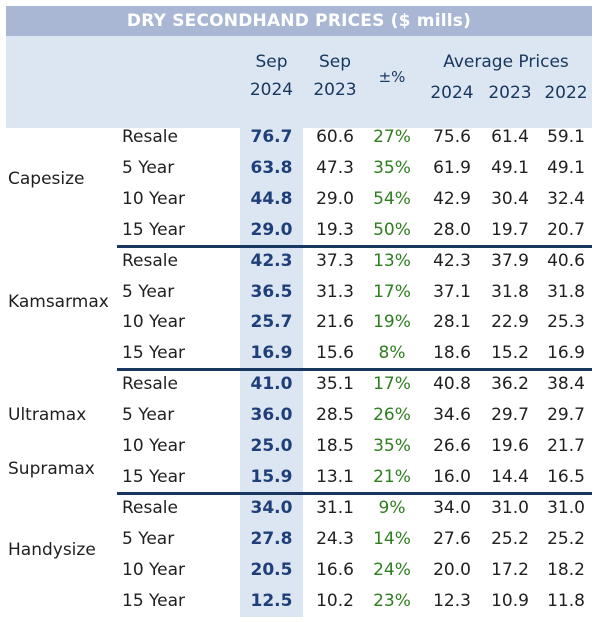 Image resolution: width=600 pixels, height=623 pixels. I want to click on sep-2024-value: 25.0, so click(271, 446).